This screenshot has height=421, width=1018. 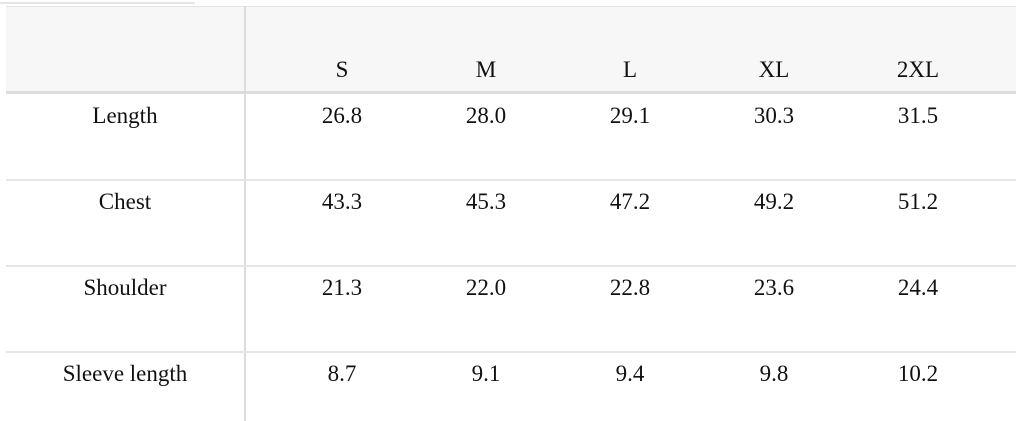 I want to click on row-label: Length, so click(x=125, y=115).